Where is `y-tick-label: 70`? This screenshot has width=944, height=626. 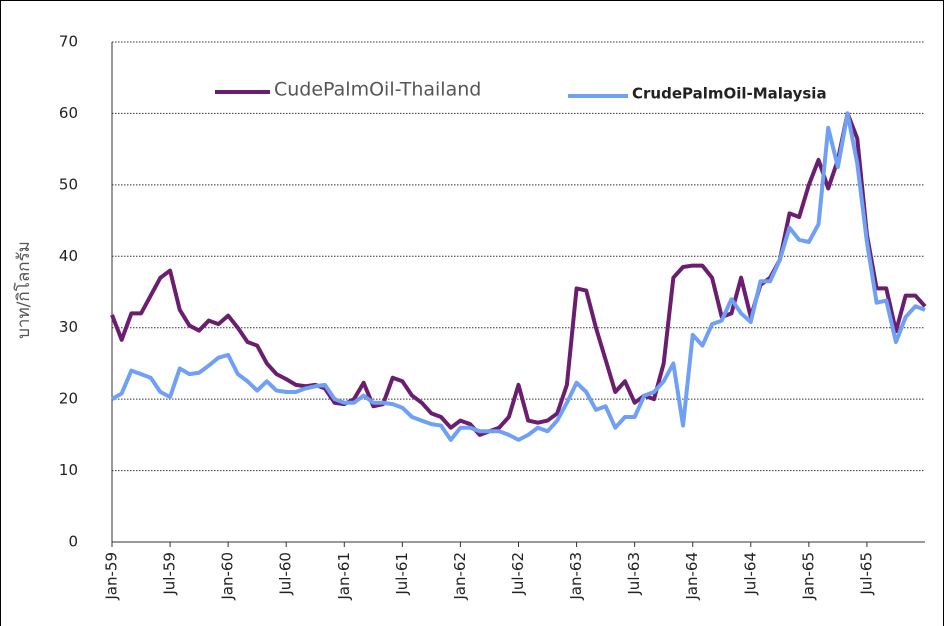
y-tick-label: 70 is located at coordinates (68, 42).